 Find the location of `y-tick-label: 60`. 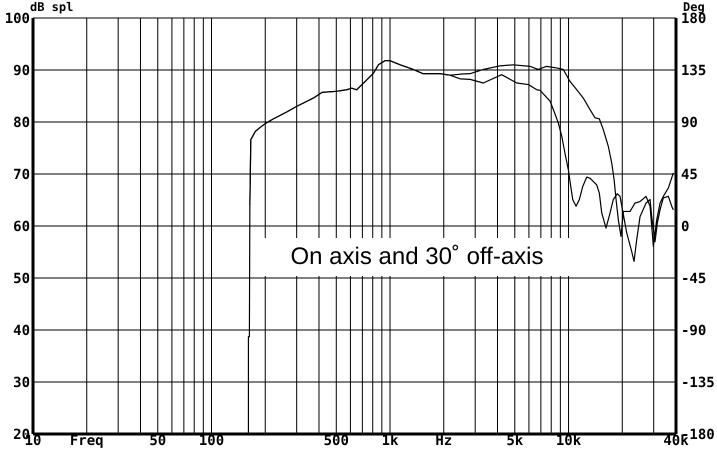

y-tick-label: 60 is located at coordinates (21, 227).